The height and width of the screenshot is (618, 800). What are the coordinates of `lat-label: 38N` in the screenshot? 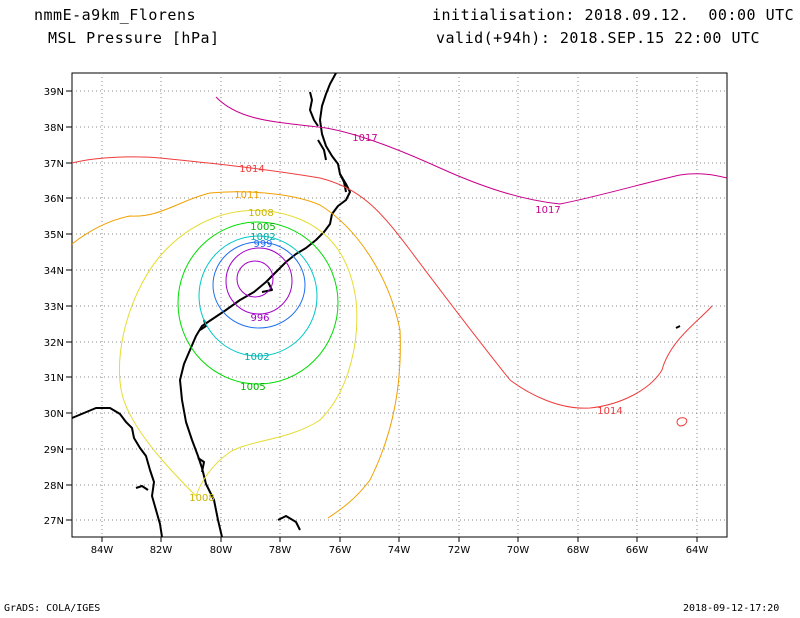 It's located at (54, 128).